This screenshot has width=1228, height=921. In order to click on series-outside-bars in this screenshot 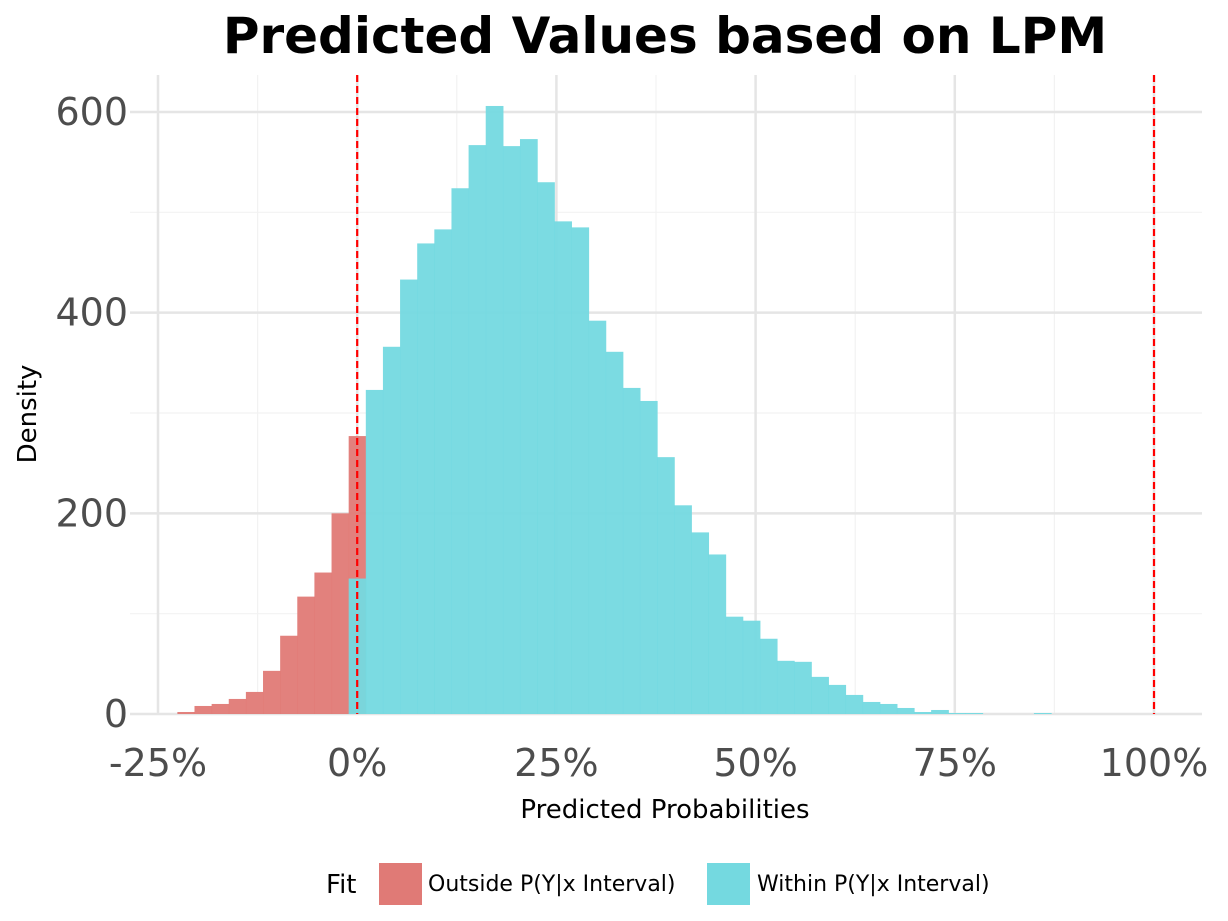, I will do `click(272, 575)`.